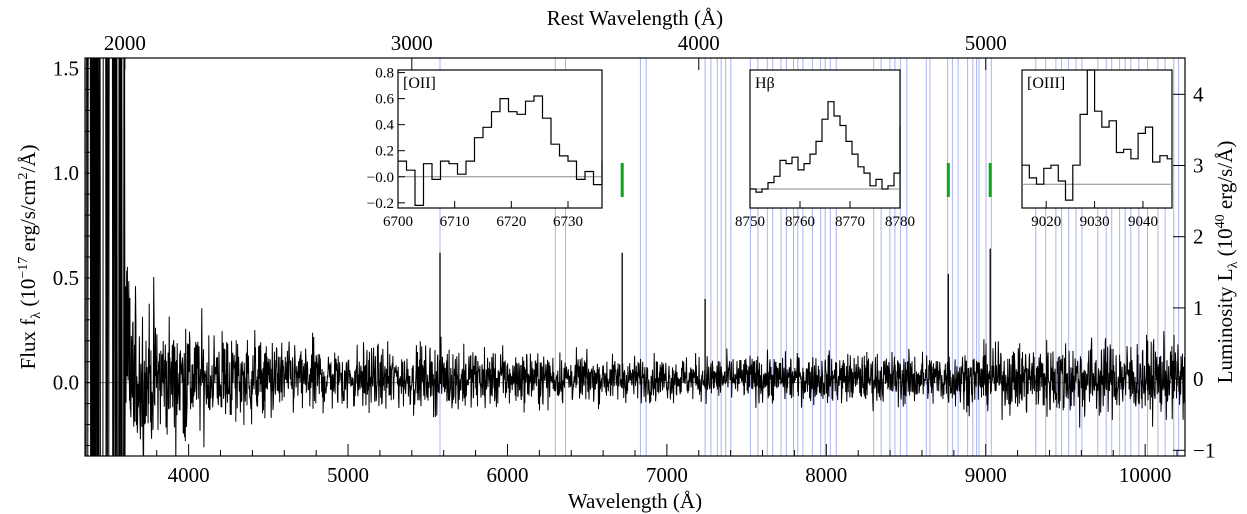 This screenshot has width=1247, height=514. I want to click on x-axis-title: Wavelength (Å), so click(635, 501).